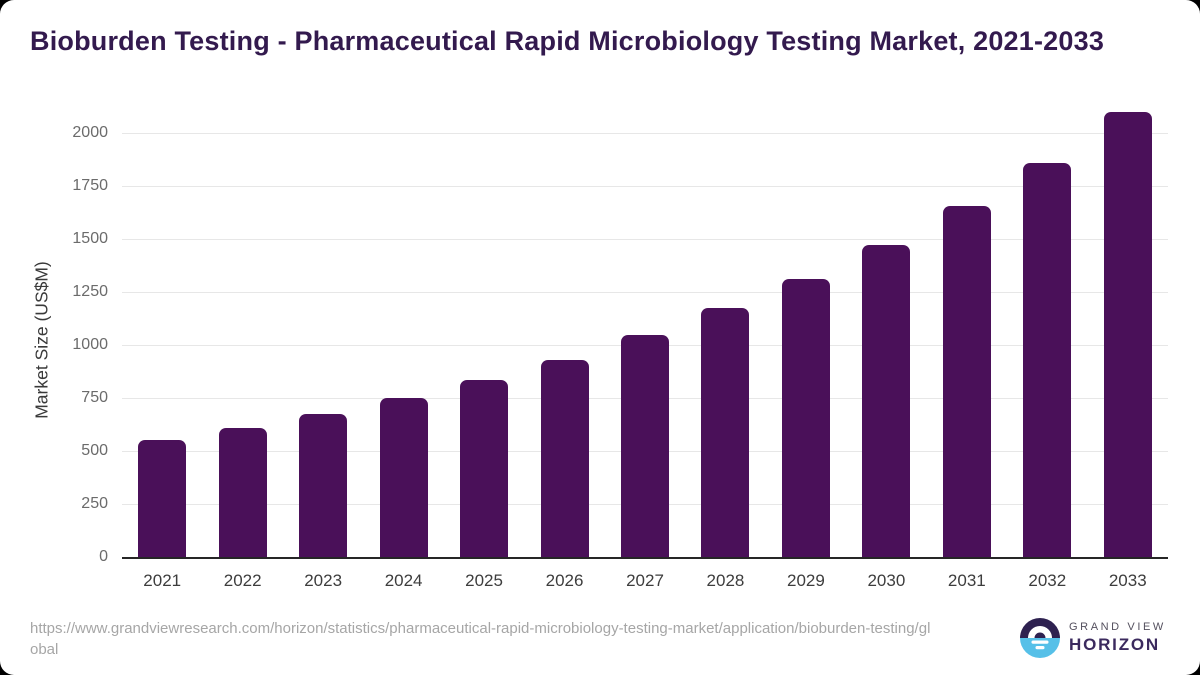 This screenshot has height=675, width=1200. What do you see at coordinates (94, 450) in the screenshot?
I see `y-tick-label: 500` at bounding box center [94, 450].